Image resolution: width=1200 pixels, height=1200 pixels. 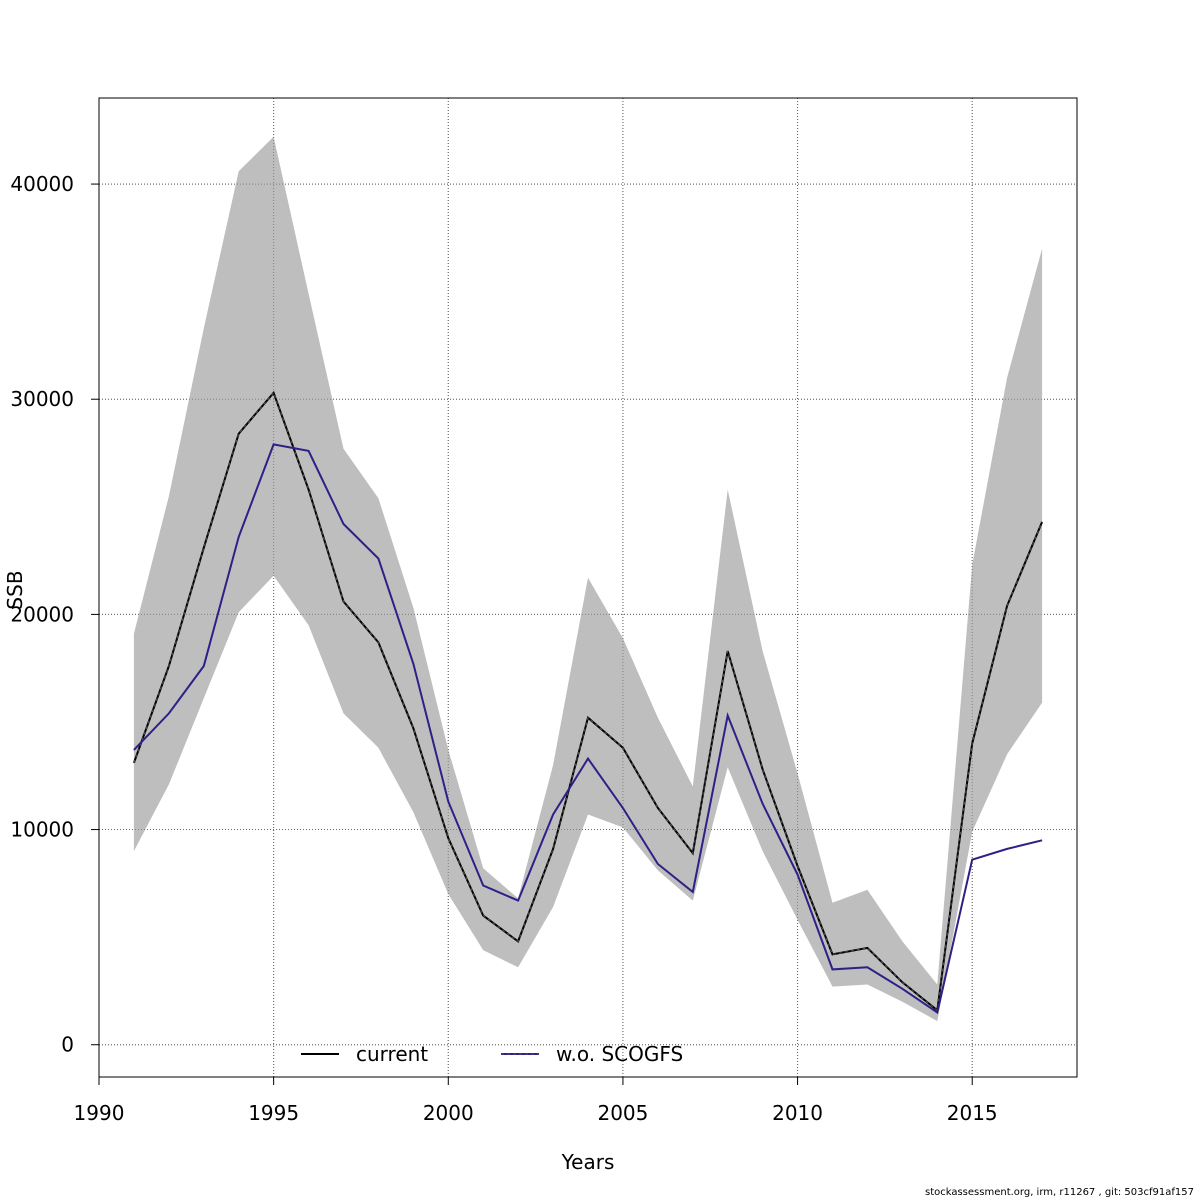 What do you see at coordinates (536, 1100) in the screenshot?
I see `x-axis: 1990 1995 2000 2005 2010 2015` at bounding box center [536, 1100].